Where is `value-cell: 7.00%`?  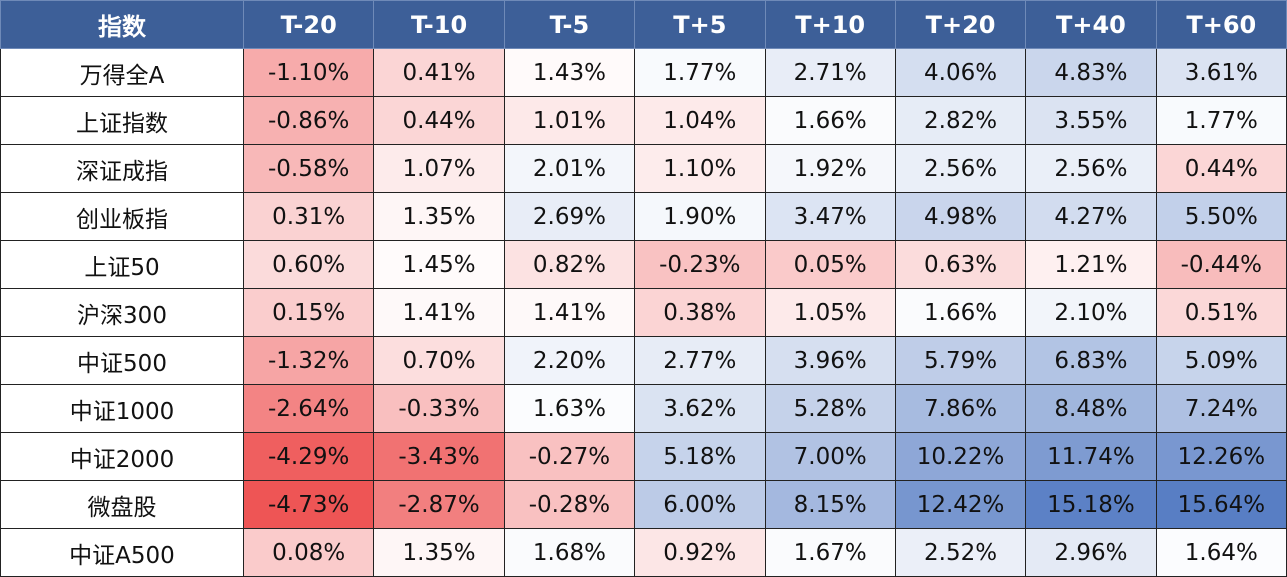 value-cell: 7.00% is located at coordinates (830, 456).